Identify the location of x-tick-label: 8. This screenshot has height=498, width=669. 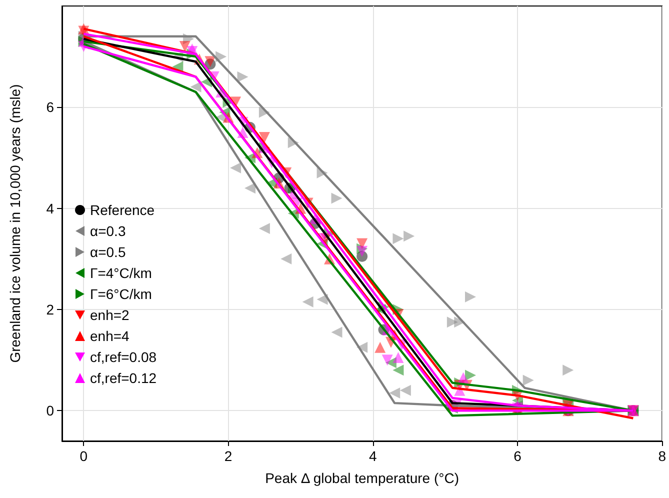
(662, 456).